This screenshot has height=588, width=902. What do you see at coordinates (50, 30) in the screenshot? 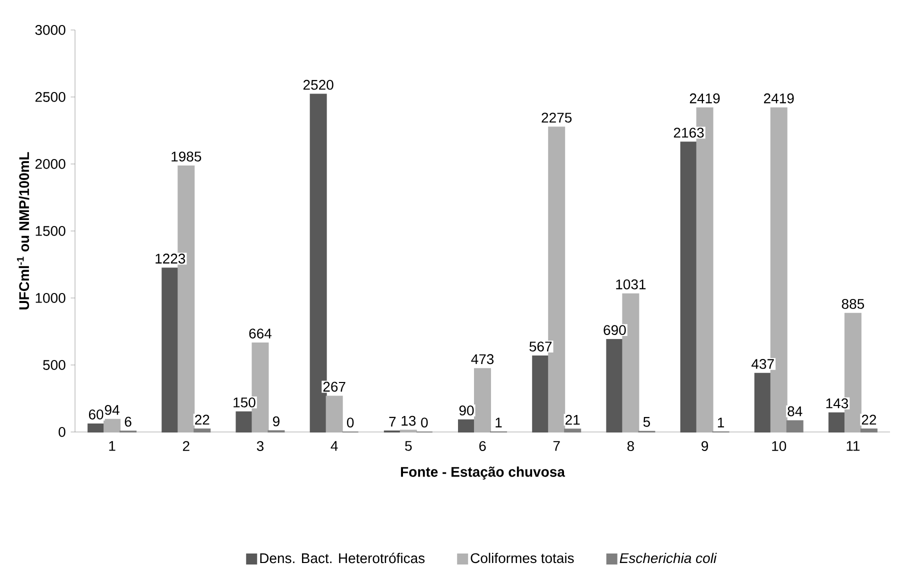
I see `y-tick-label: 3000` at bounding box center [50, 30].